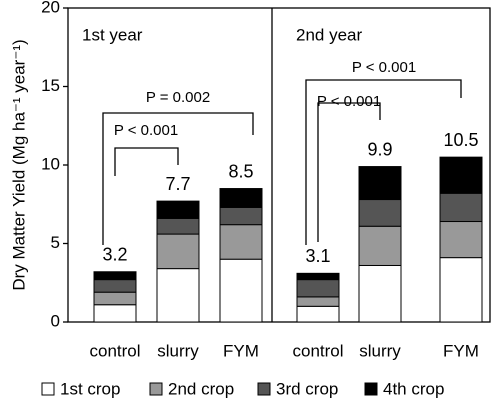 The width and height of the screenshot is (500, 408). What do you see at coordinates (177, 184) in the screenshot?
I see `total-label: 7.7` at bounding box center [177, 184].